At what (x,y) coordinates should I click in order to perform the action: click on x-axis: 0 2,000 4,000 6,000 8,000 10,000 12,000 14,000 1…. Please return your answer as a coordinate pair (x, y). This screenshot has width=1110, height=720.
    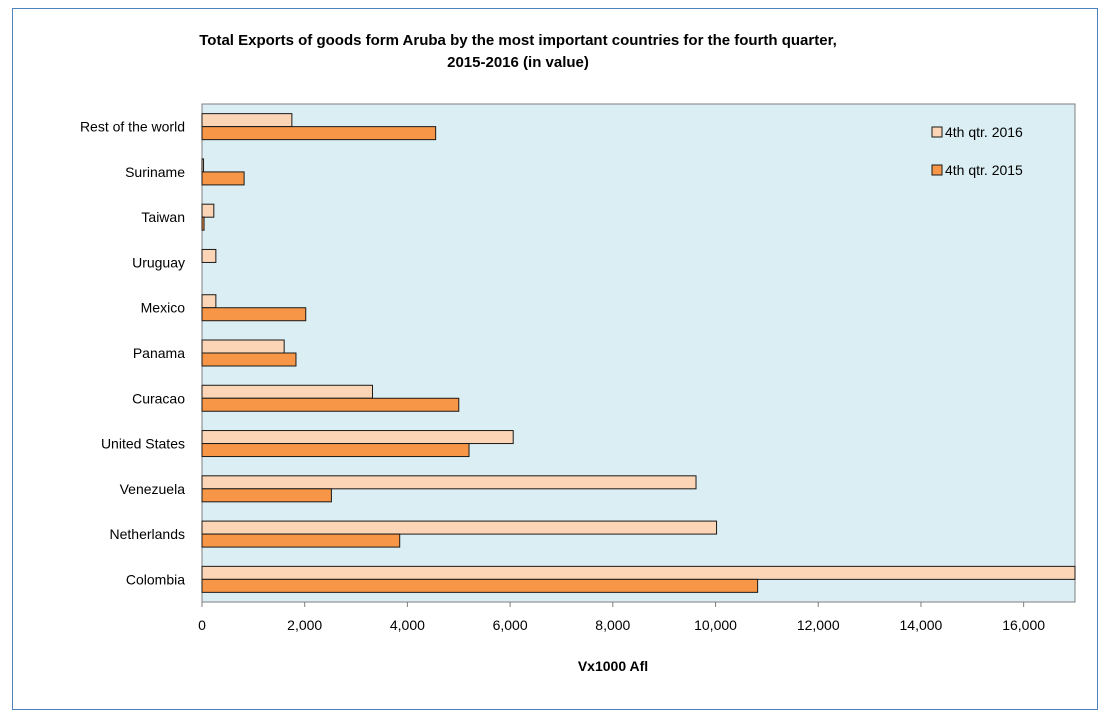
    Looking at the image, I should click on (636, 617).